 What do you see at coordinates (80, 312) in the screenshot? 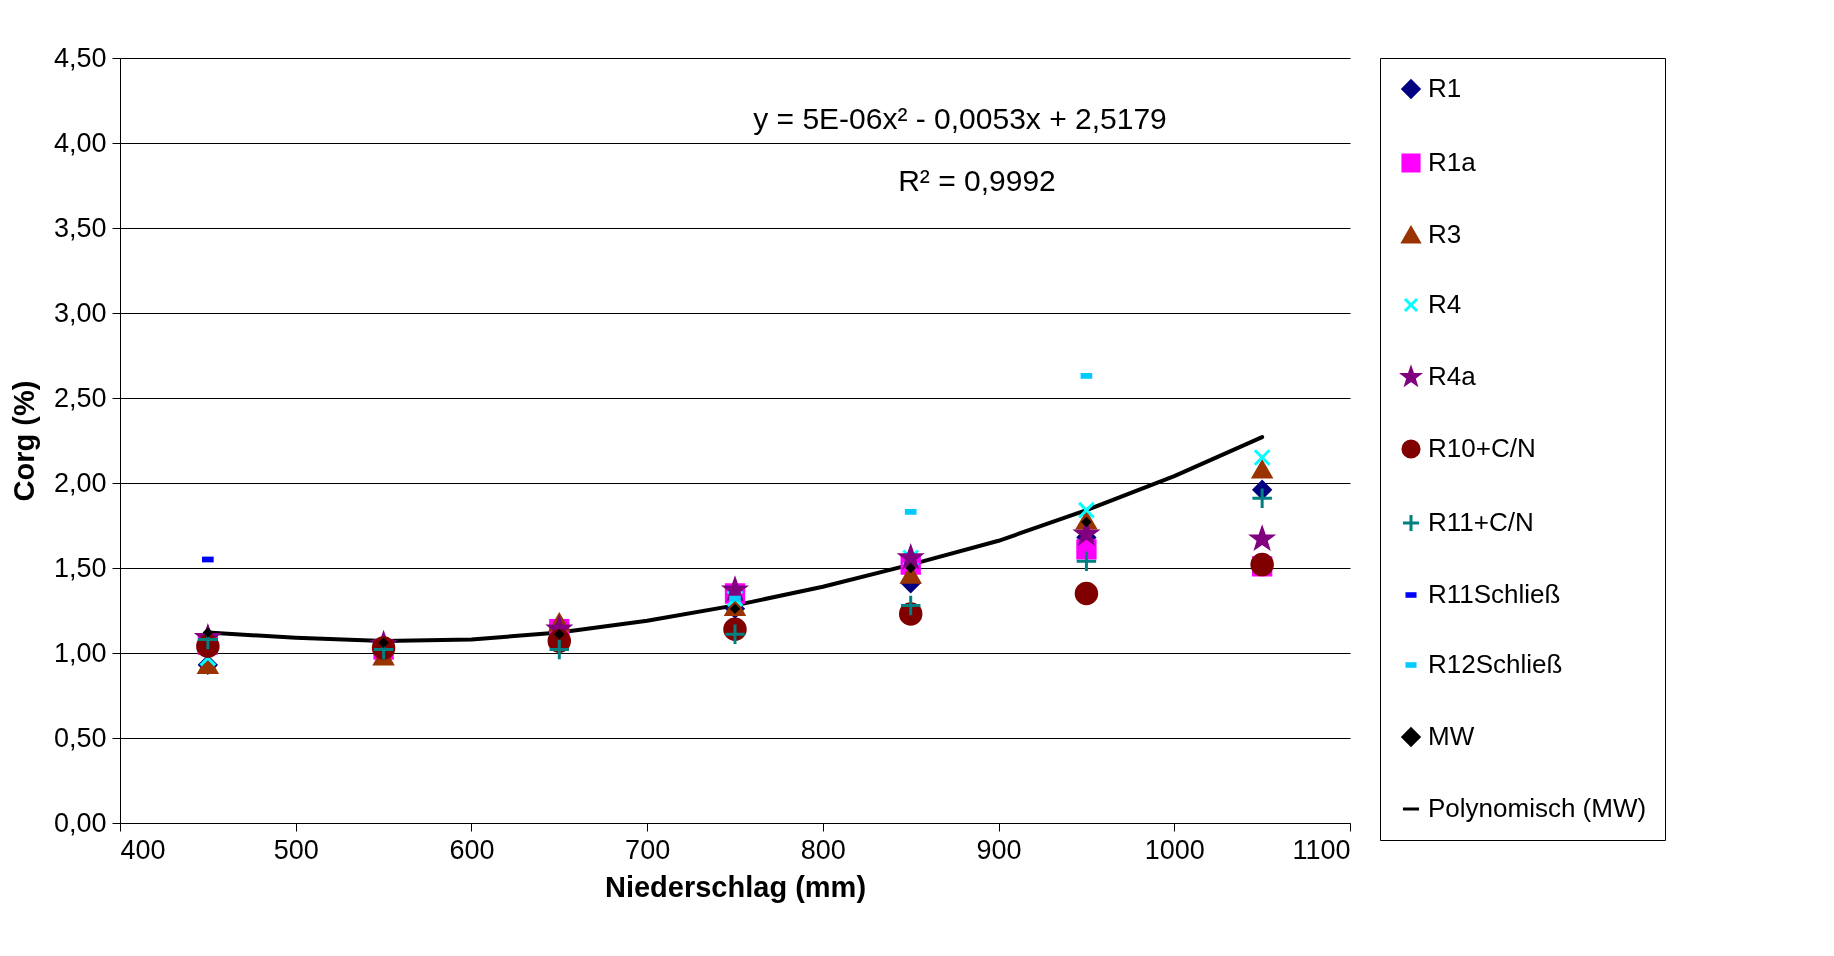
I see `y-tick-label: 3,00` at bounding box center [80, 312].